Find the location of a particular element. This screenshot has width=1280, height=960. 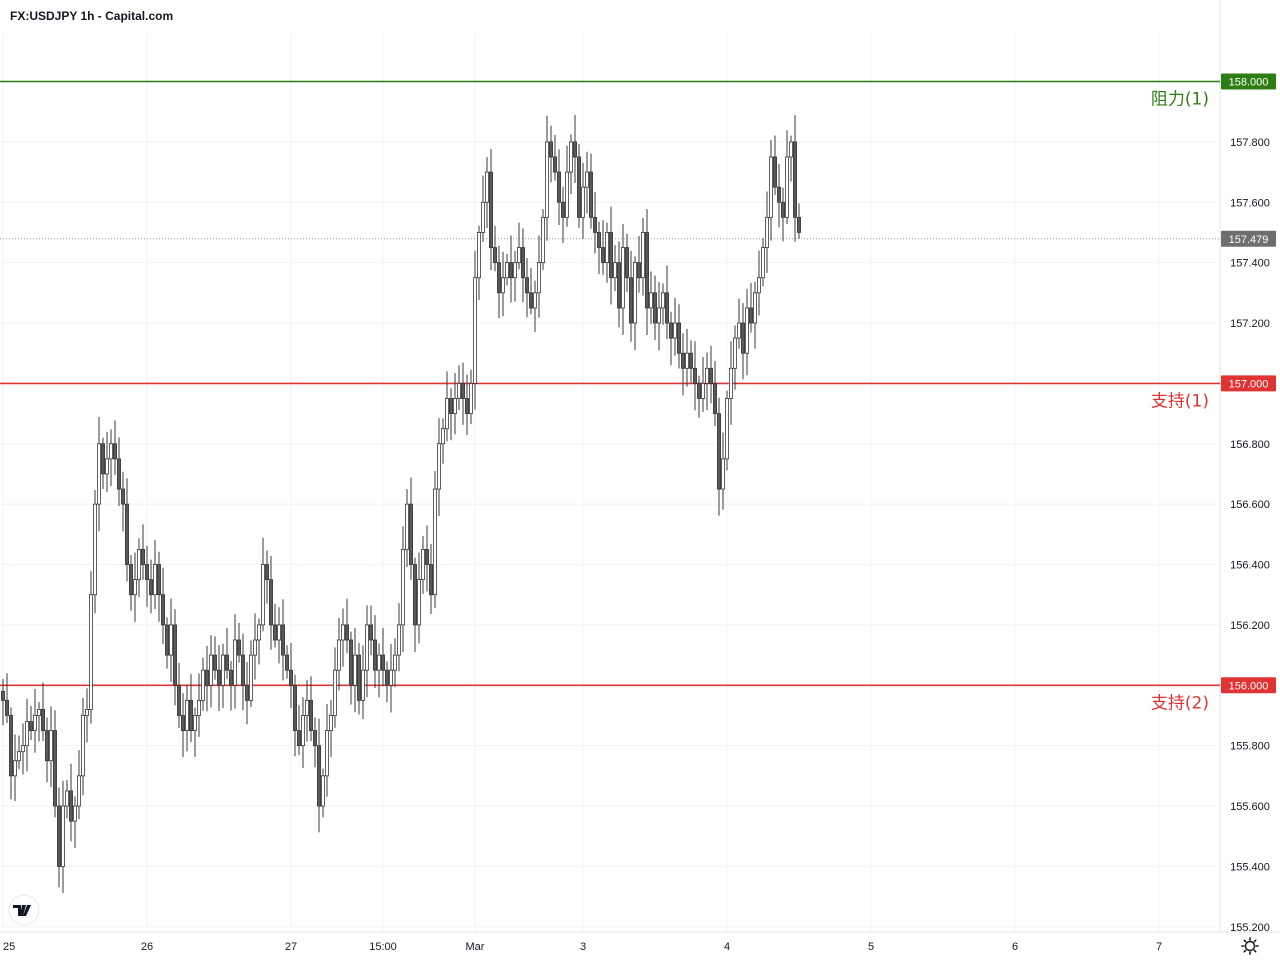

current-price-tag is located at coordinates (1248, 238).